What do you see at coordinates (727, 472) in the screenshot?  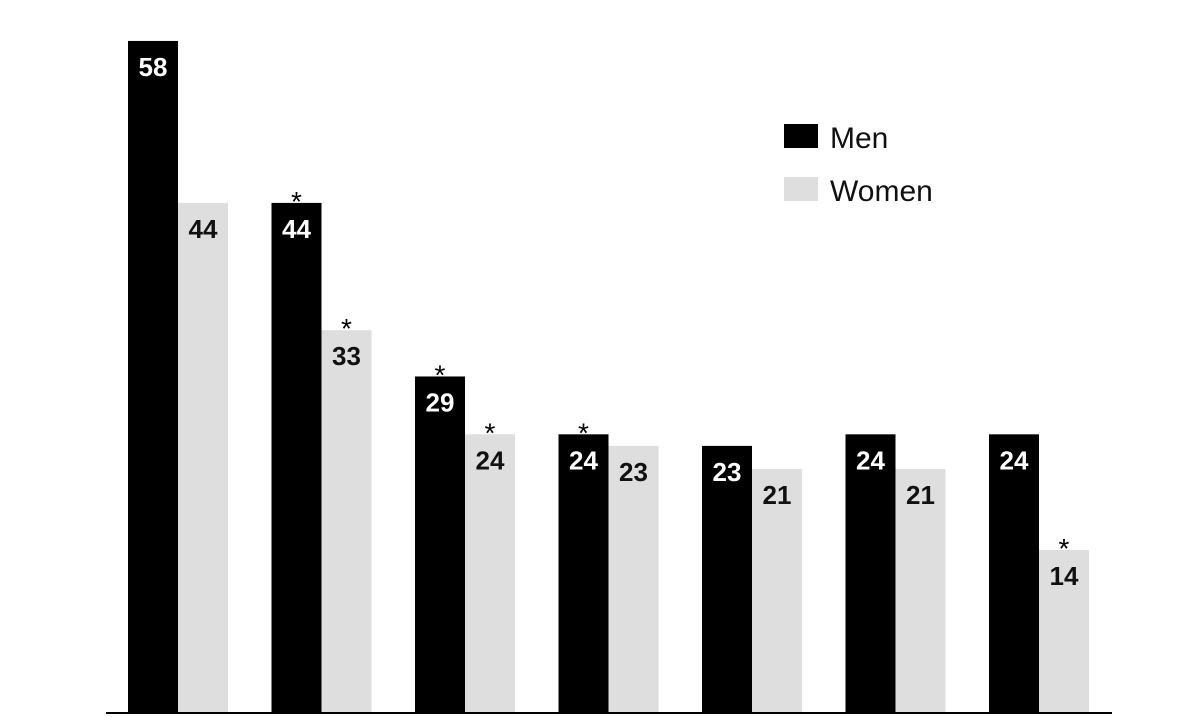 I see `data-label-men-5: 23` at bounding box center [727, 472].